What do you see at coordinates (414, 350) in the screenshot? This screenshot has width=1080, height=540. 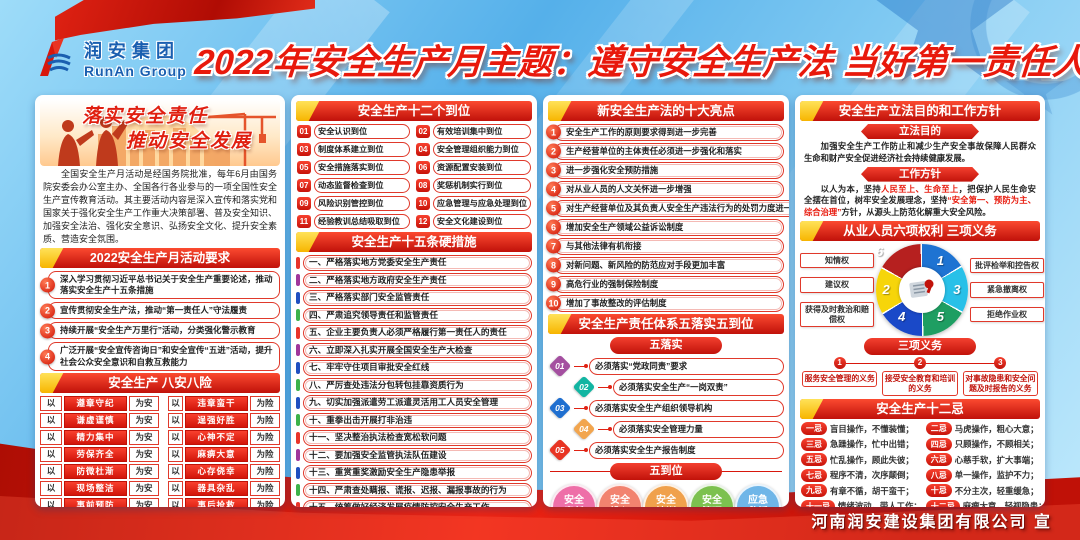 I see `measure-item: 六、立即深入扎实开展全国安全生产大检查` at bounding box center [414, 350].